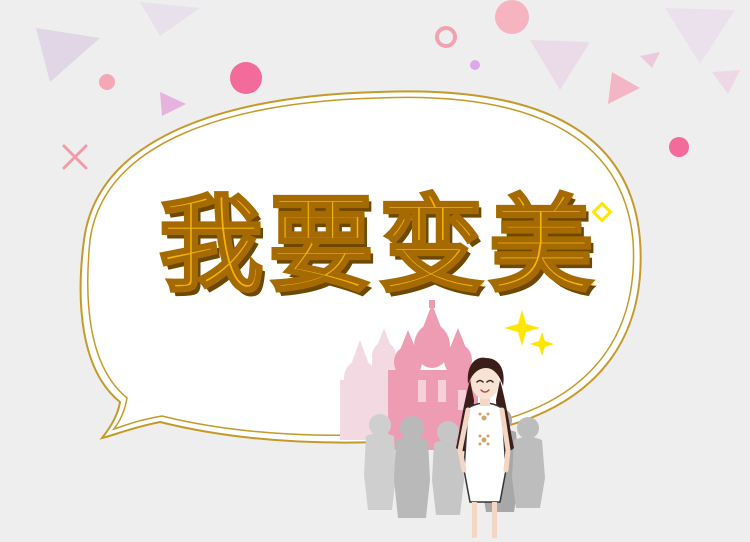 The width and height of the screenshot is (750, 542). Describe the element at coordinates (485, 447) in the screenshot. I see `woman-character` at that location.